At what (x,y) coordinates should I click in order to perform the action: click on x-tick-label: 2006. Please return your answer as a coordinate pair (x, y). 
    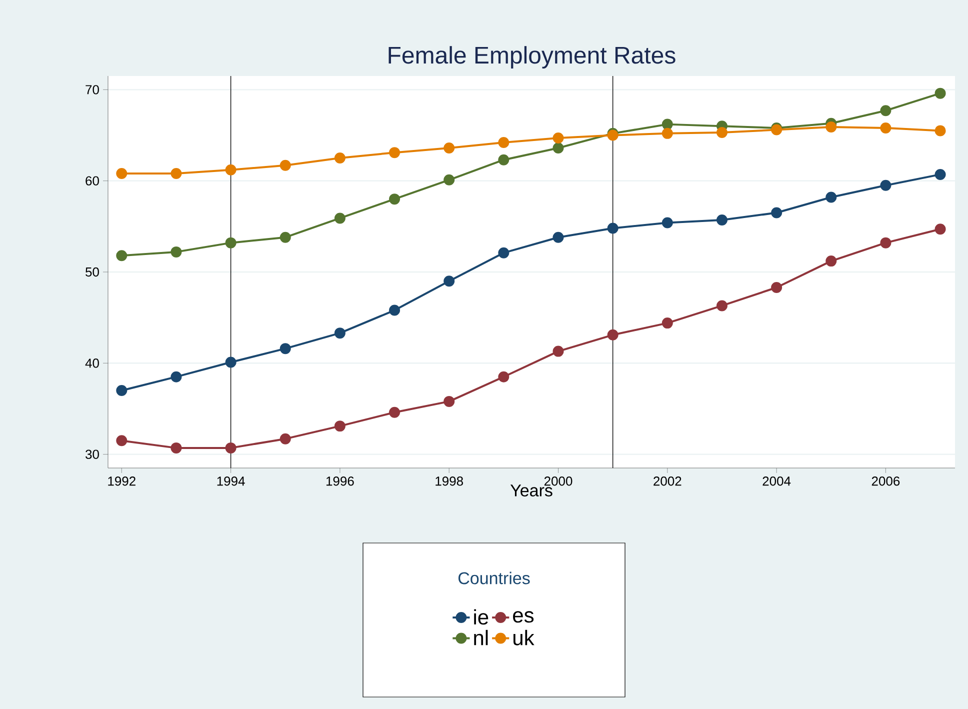
    Looking at the image, I should click on (886, 481).